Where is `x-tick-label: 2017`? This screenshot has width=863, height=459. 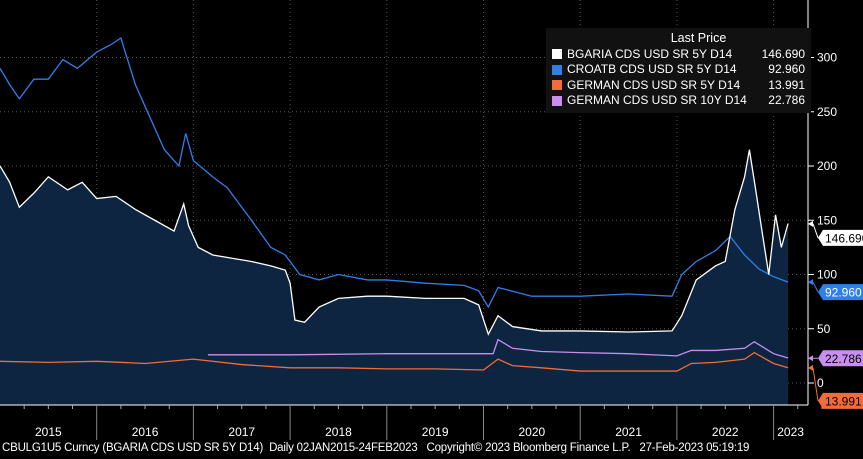
x-tick-label: 2017 is located at coordinates (241, 432).